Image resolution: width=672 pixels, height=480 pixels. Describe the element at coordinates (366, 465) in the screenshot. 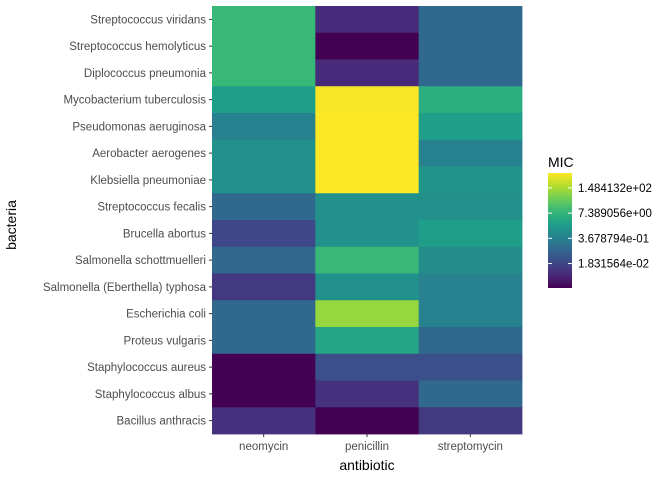

I see `x-axis-title: antibiotic` at that location.